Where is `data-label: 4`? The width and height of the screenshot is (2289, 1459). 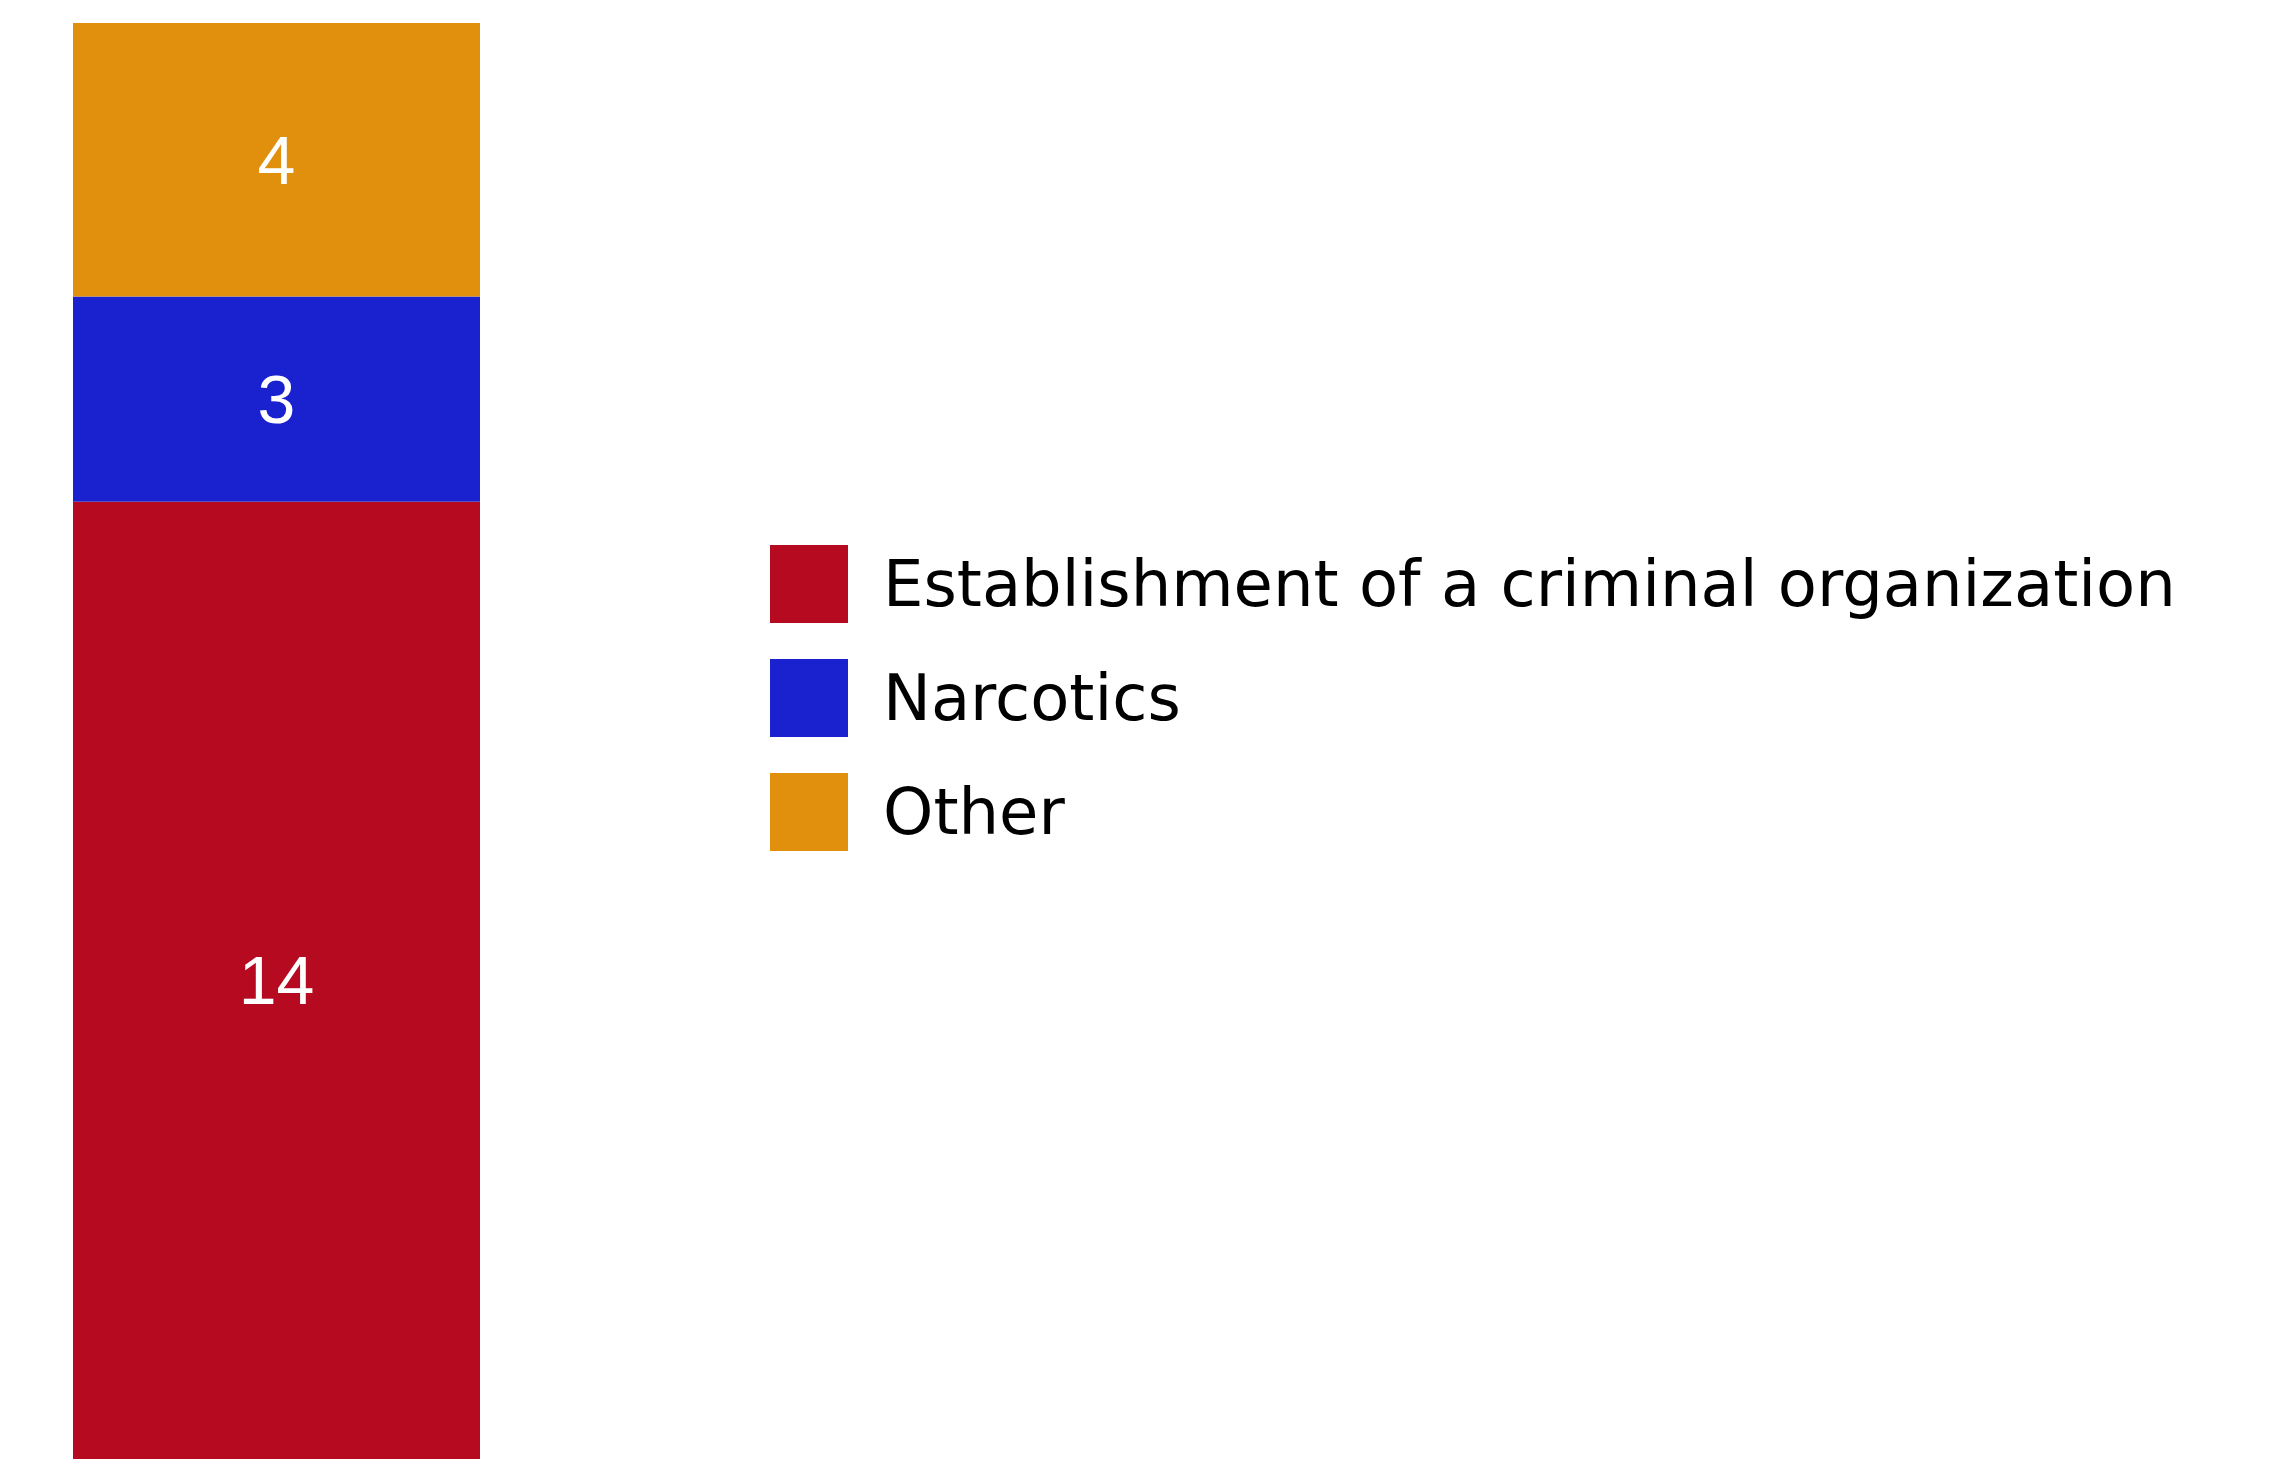
data-label: 4 is located at coordinates (276, 159).